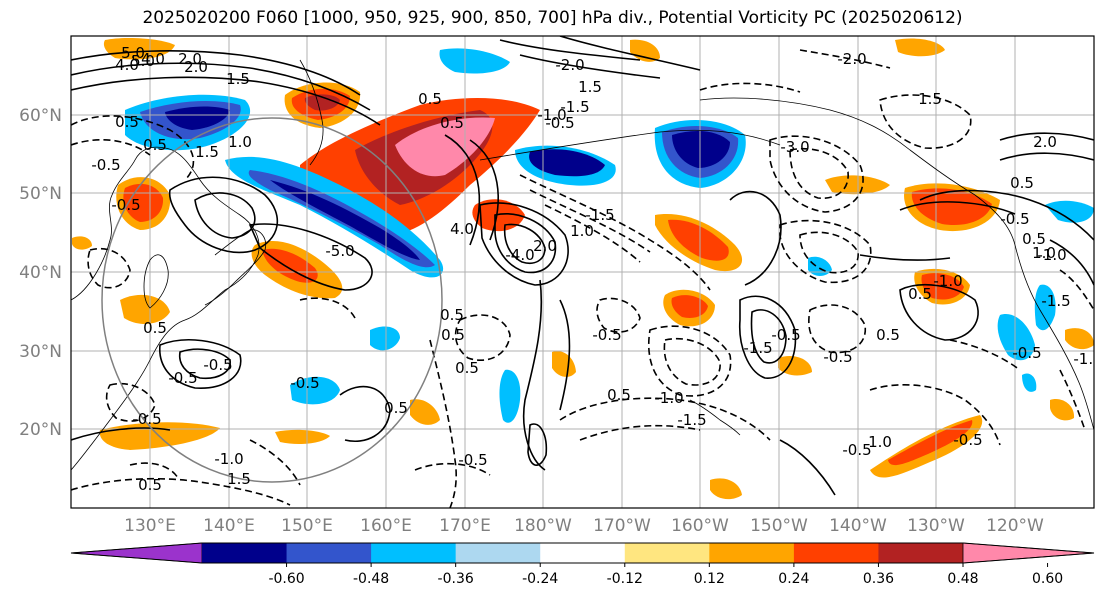 The height and width of the screenshot is (601, 1105). Describe the element at coordinates (40, 352) in the screenshot. I see `lat-label: 30°N` at that location.